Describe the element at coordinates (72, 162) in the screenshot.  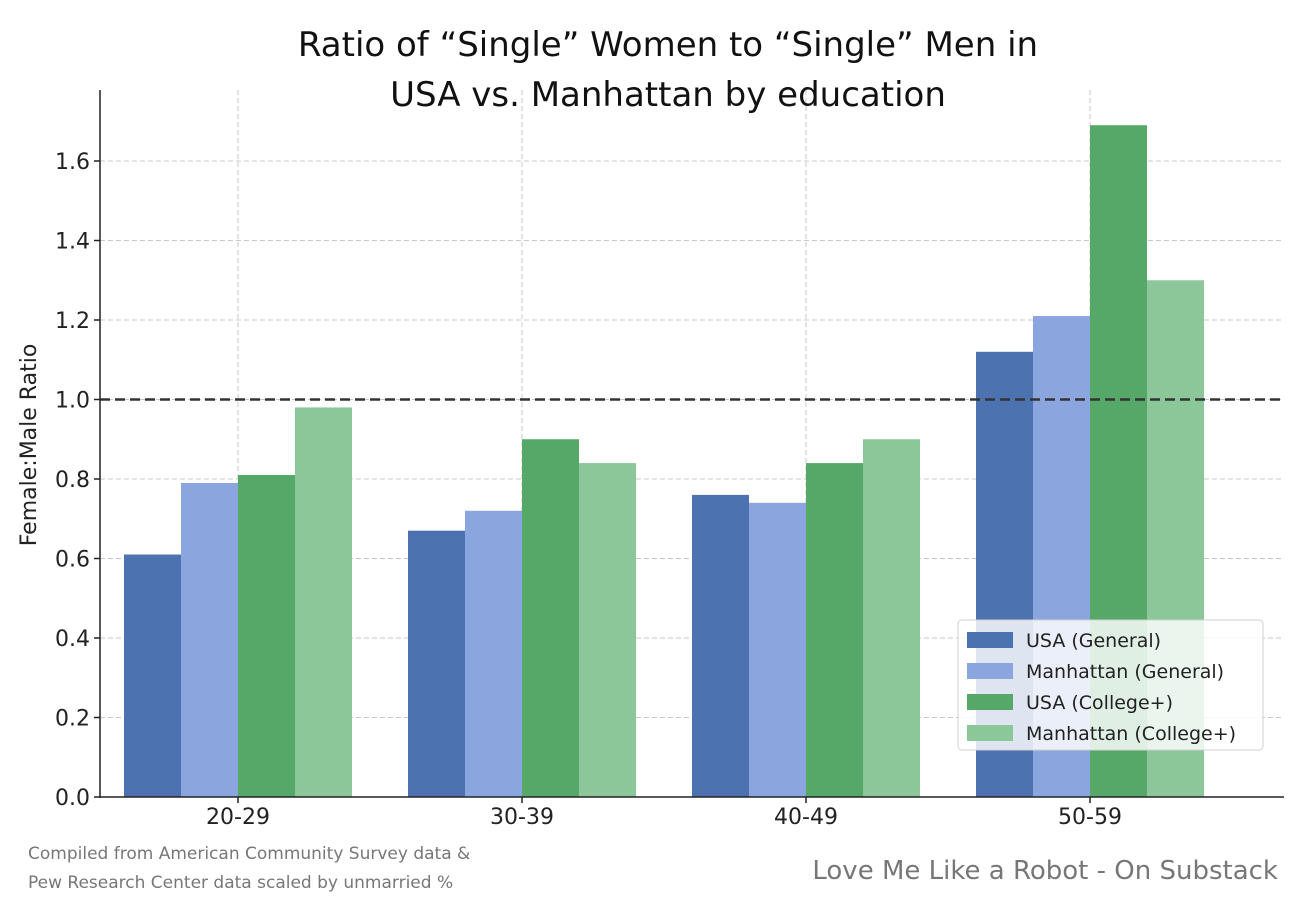
I see `y-tick-label: 1.6` at that location.